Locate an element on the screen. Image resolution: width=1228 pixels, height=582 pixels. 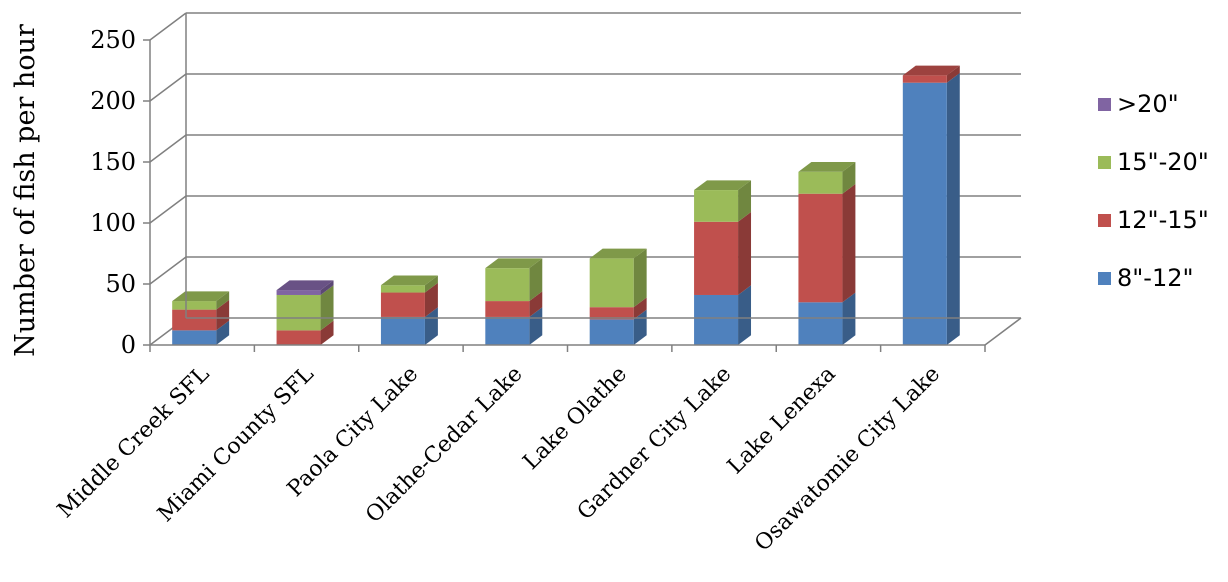
y-tick-label: 0 is located at coordinates (128, 345).